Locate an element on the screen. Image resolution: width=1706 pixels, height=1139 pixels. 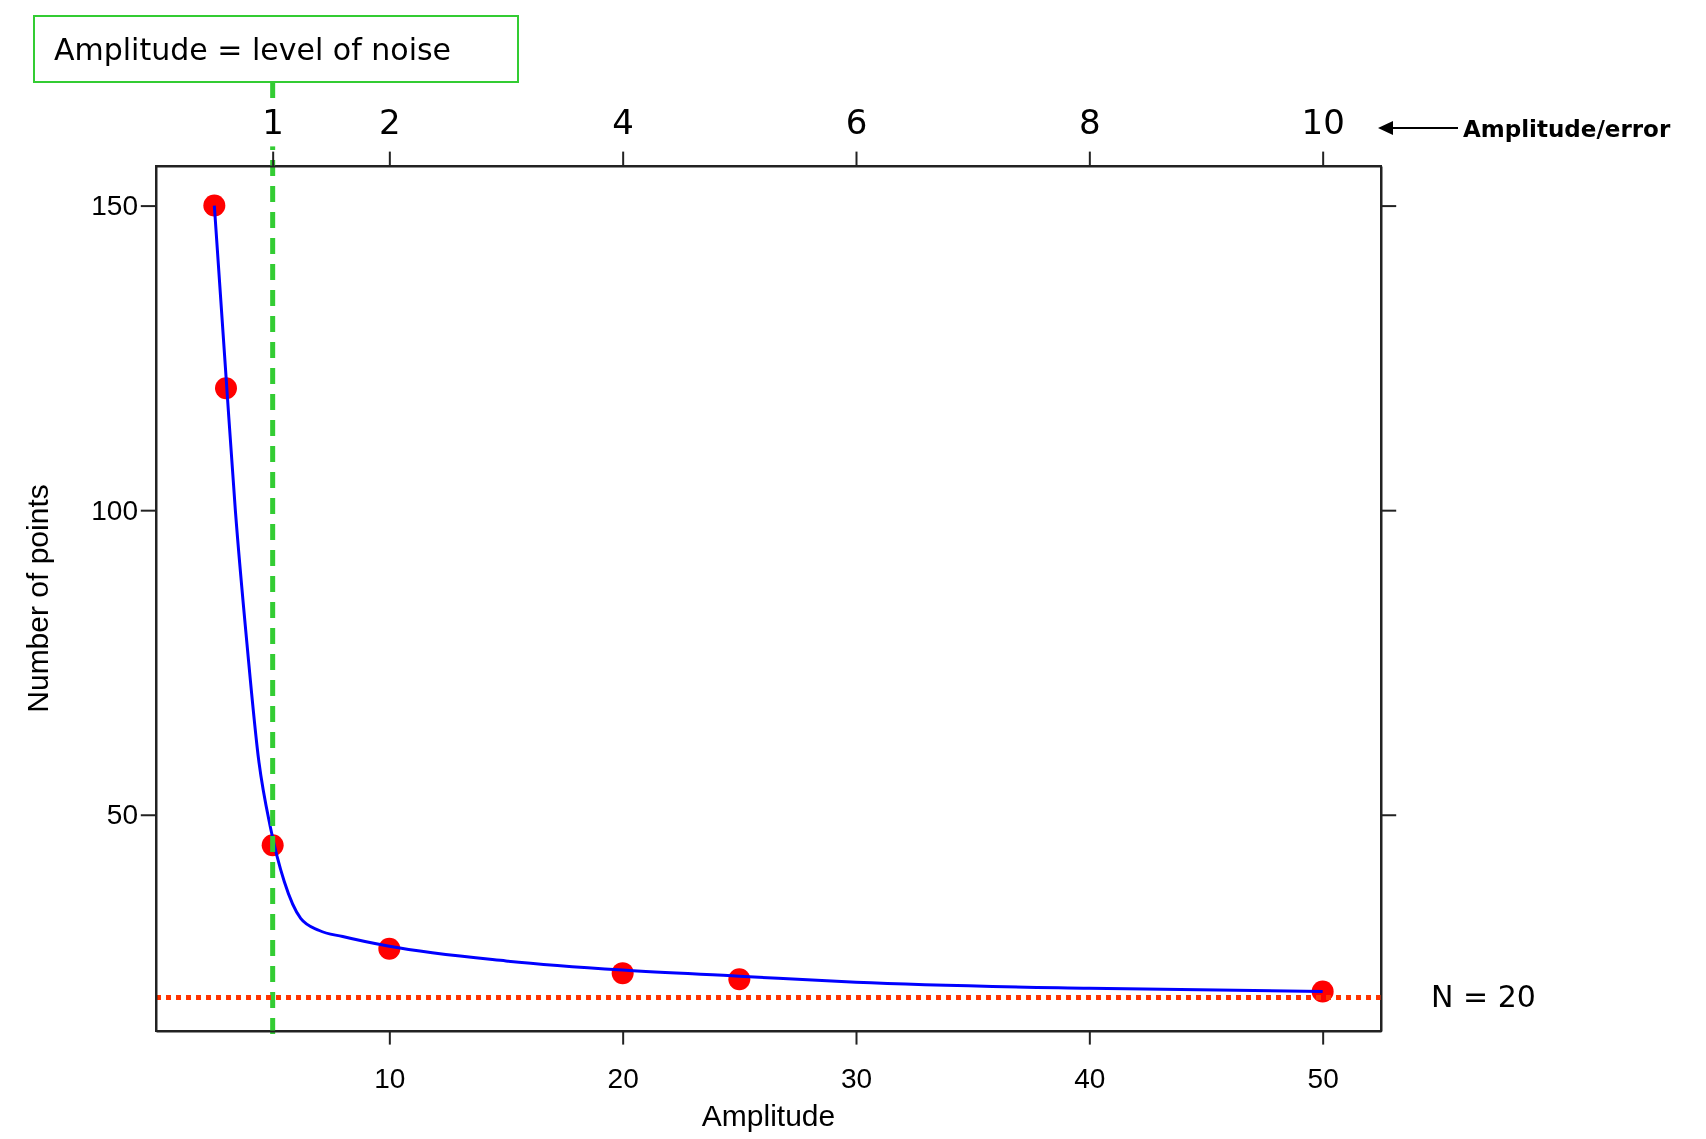
y-axis-title: Number of points is located at coordinates (37, 598).